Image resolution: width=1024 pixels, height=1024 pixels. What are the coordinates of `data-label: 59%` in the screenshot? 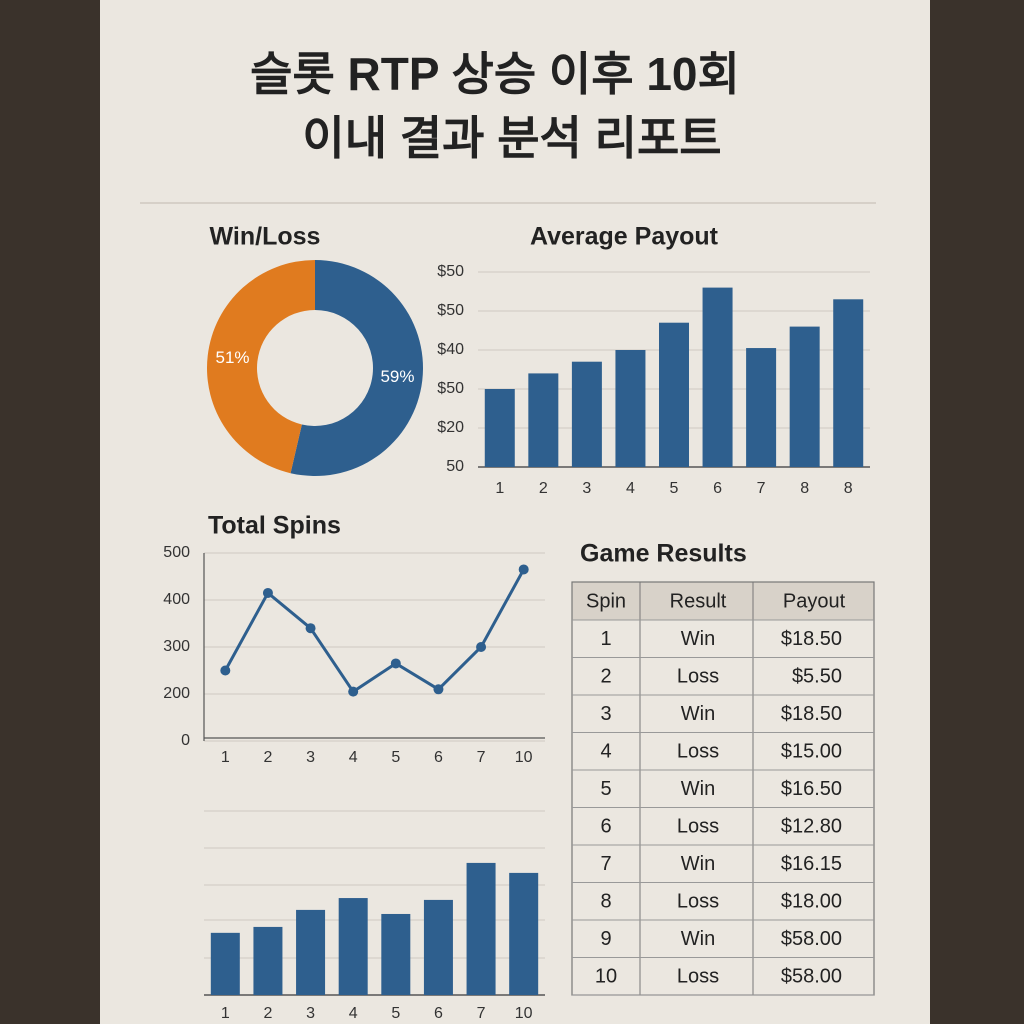 It's located at (397, 376).